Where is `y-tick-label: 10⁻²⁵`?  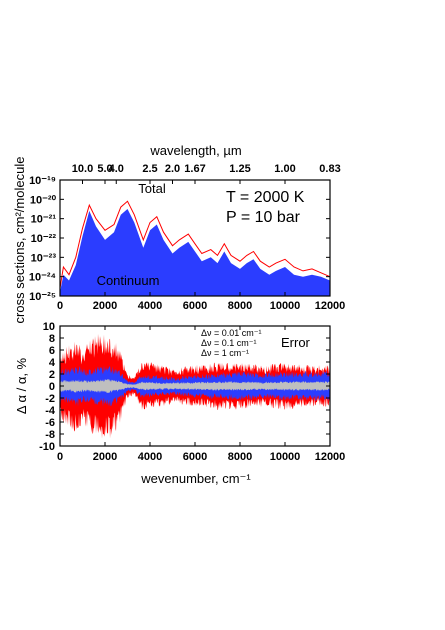 y-tick-label: 10⁻²⁵ is located at coordinates (42, 297).